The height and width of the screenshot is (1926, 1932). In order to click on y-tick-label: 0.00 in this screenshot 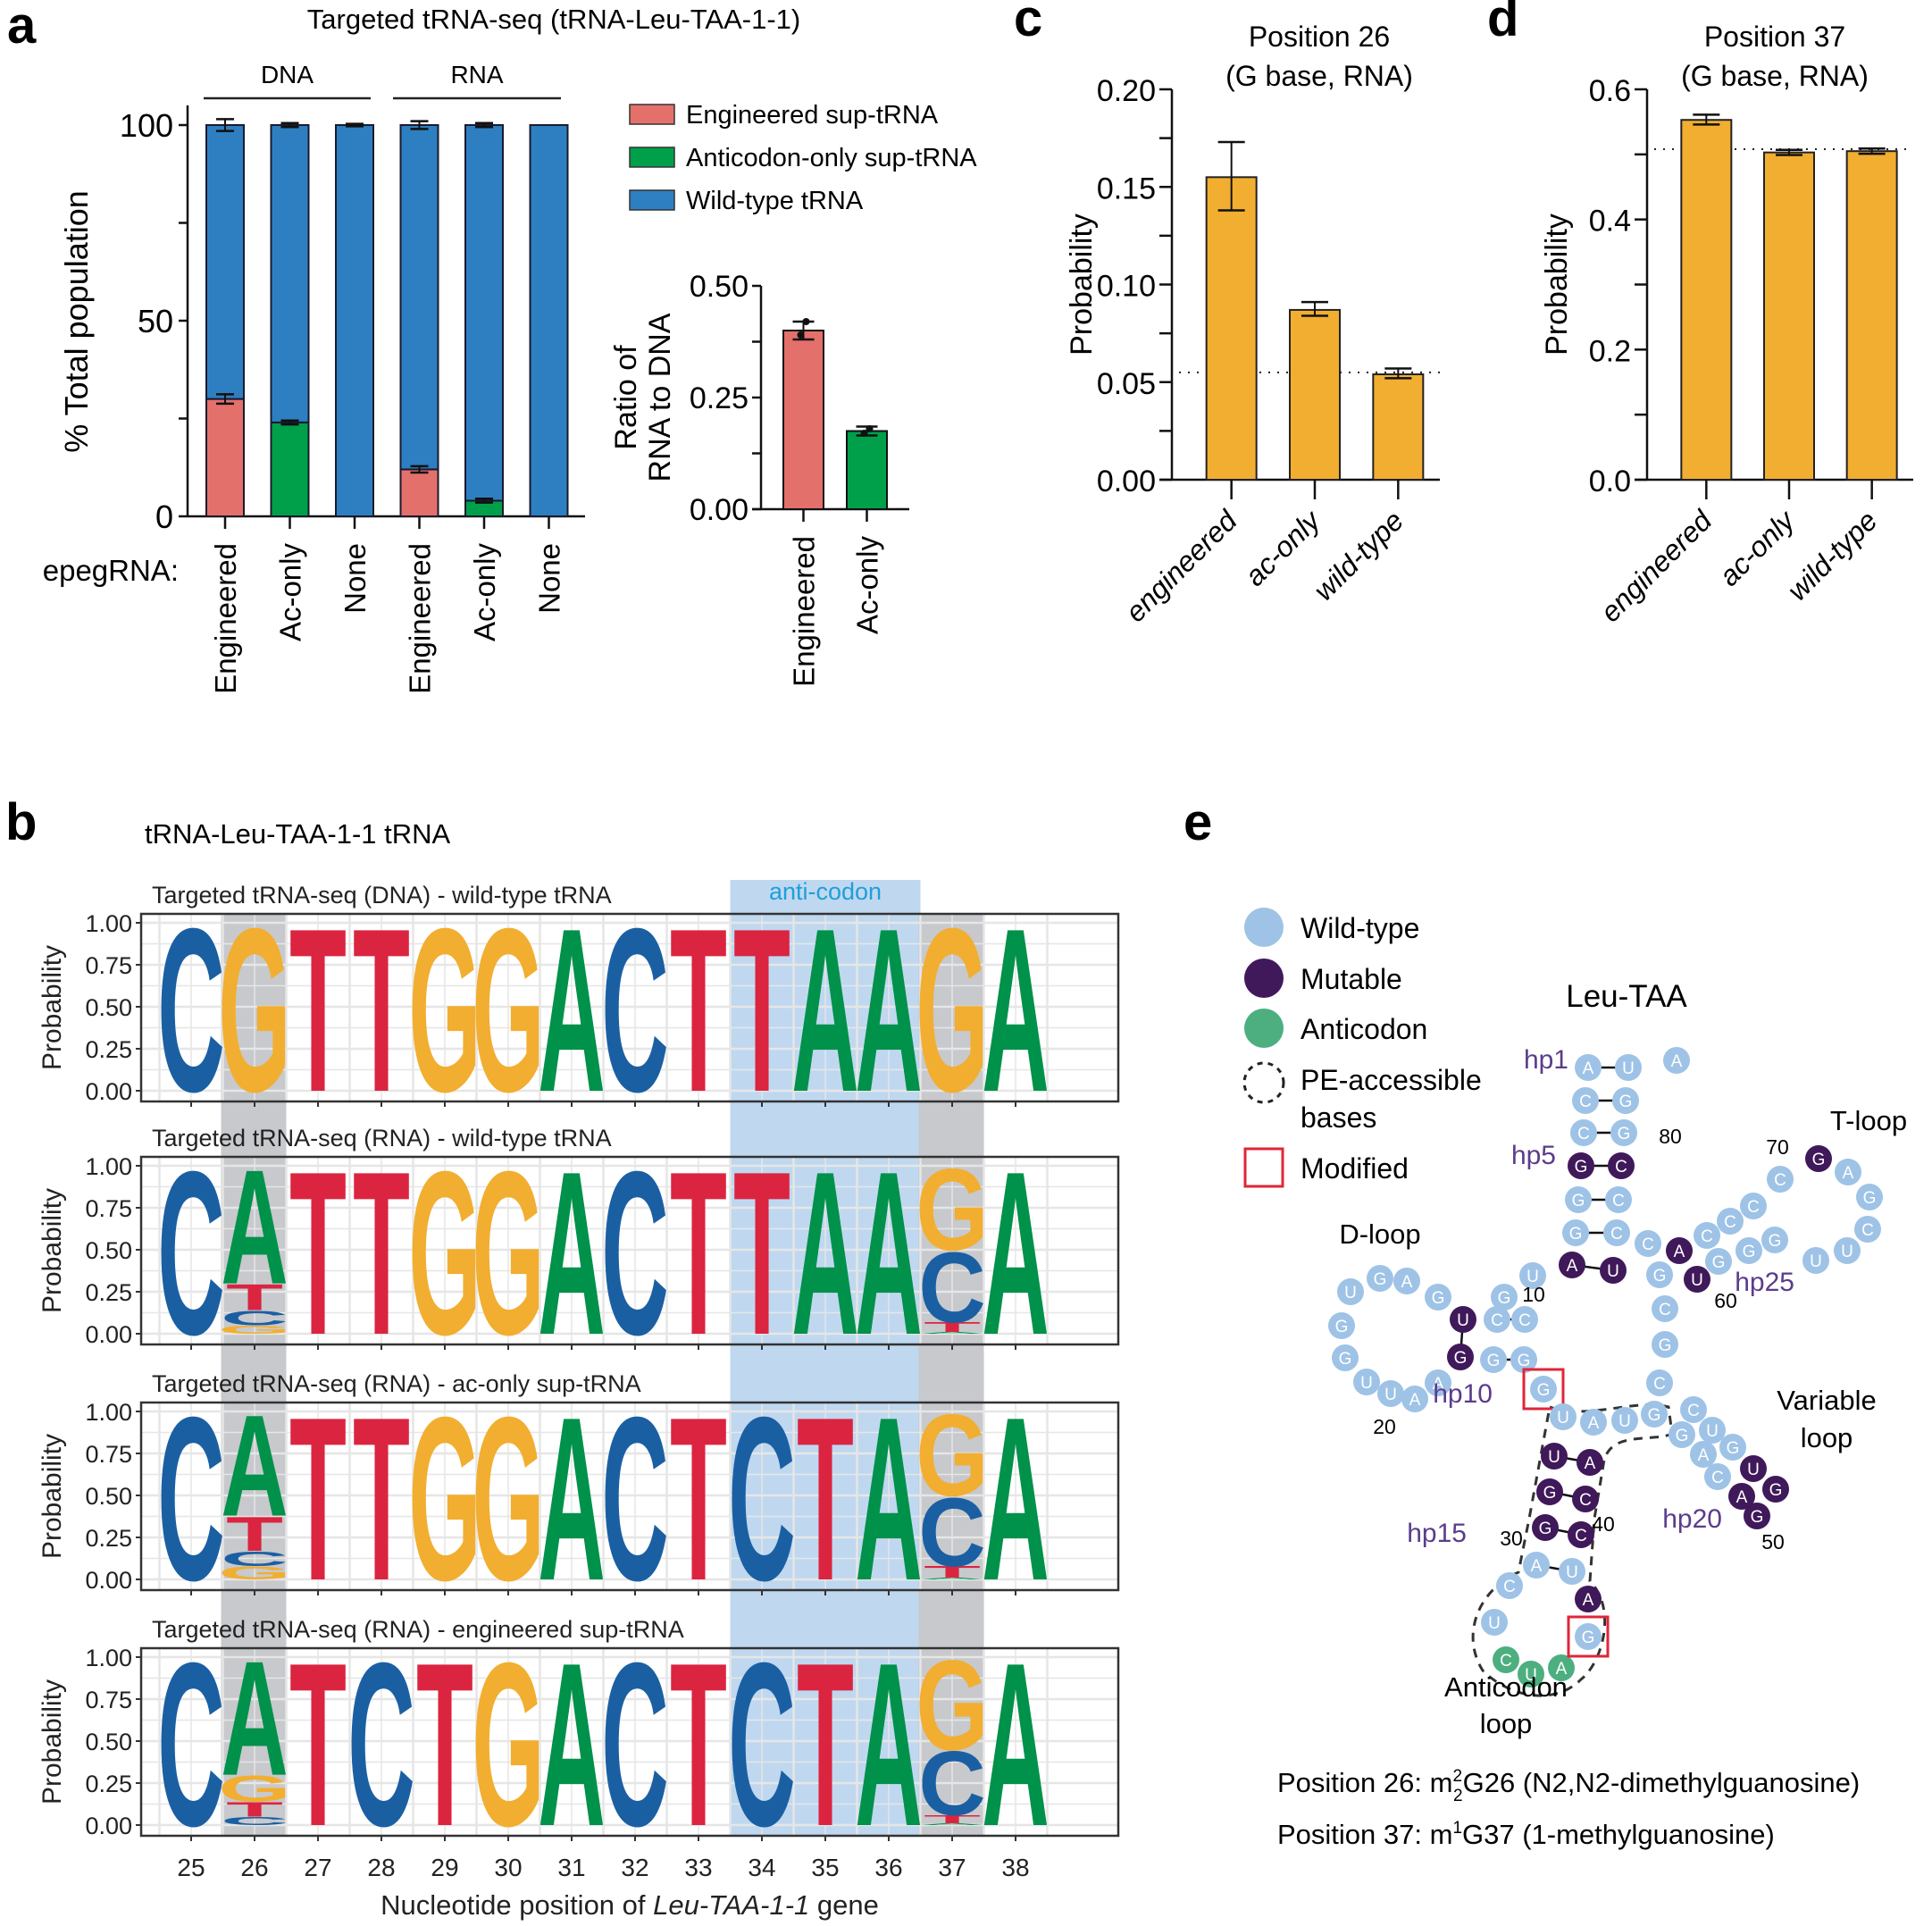, I will do `click(109, 1091)`.